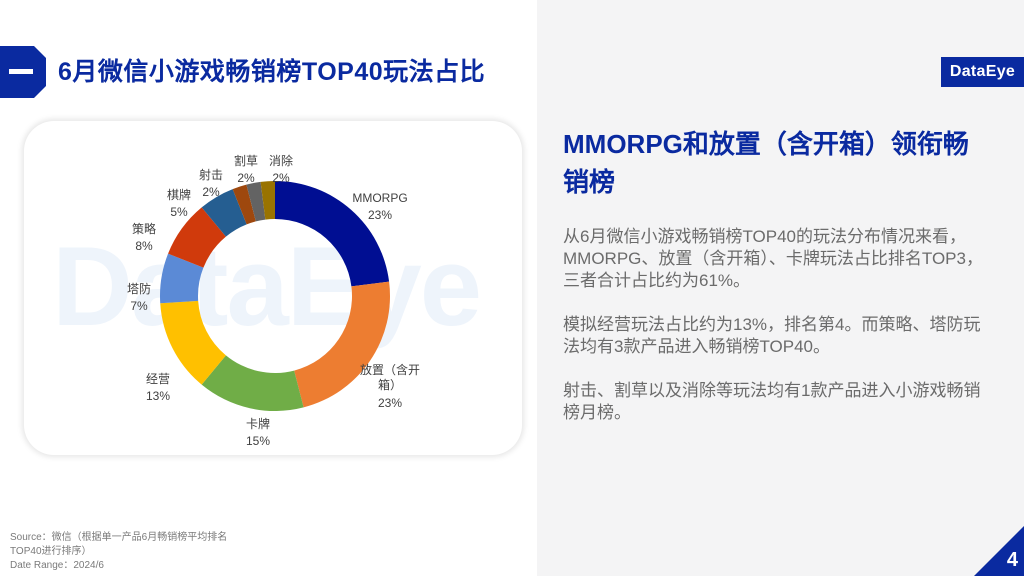 This screenshot has width=1024, height=576. What do you see at coordinates (772, 401) in the screenshot?
I see `insight-paragraph: 射击、割草以及消除等玩法均有1款产品进入小游戏畅销榜月榜。` at bounding box center [772, 401].